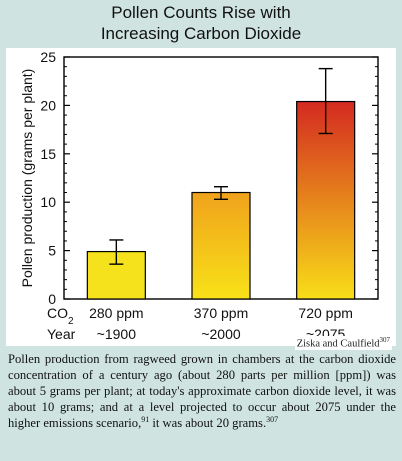 Image resolution: width=402 pixels, height=461 pixels. I want to click on y-tick-label-3: 15, so click(48, 154).